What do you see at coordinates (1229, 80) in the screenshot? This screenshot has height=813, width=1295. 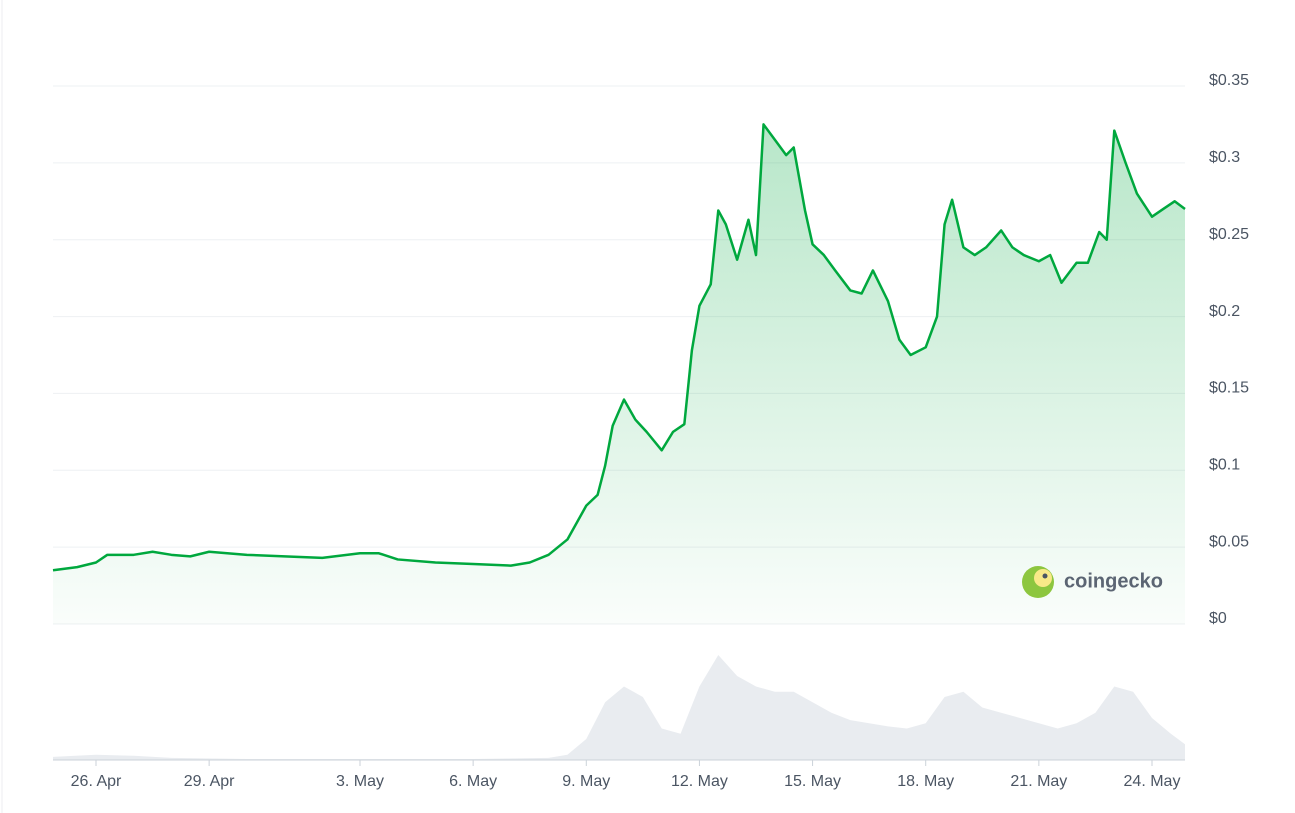 I see `y-tick-label: $0.35` at bounding box center [1229, 80].